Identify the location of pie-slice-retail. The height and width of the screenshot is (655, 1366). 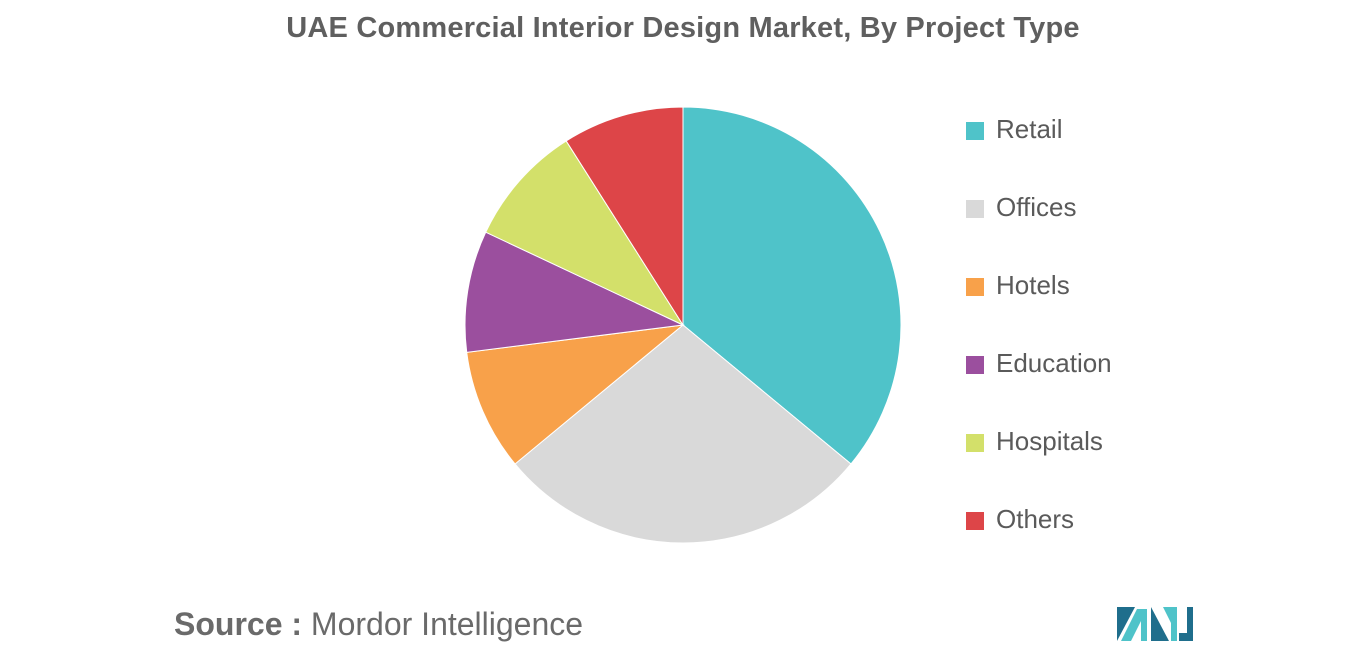
(792, 285).